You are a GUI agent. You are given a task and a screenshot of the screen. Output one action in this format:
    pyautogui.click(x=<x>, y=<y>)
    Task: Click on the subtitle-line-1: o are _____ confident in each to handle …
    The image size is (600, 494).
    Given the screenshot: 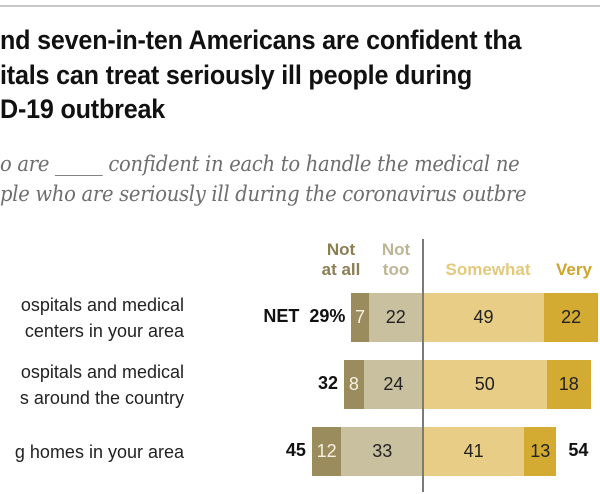 What is the action you would take?
    pyautogui.click(x=260, y=164)
    